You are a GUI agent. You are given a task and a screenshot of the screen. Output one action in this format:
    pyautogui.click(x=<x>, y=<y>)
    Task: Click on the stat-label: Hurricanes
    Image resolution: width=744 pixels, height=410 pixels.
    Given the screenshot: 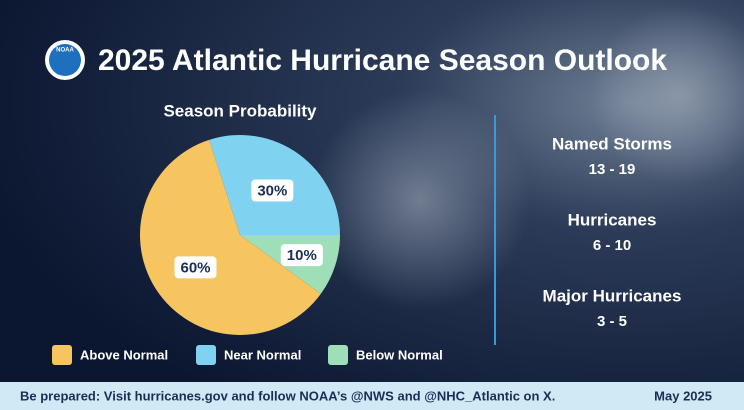 What is the action you would take?
    pyautogui.click(x=612, y=219)
    